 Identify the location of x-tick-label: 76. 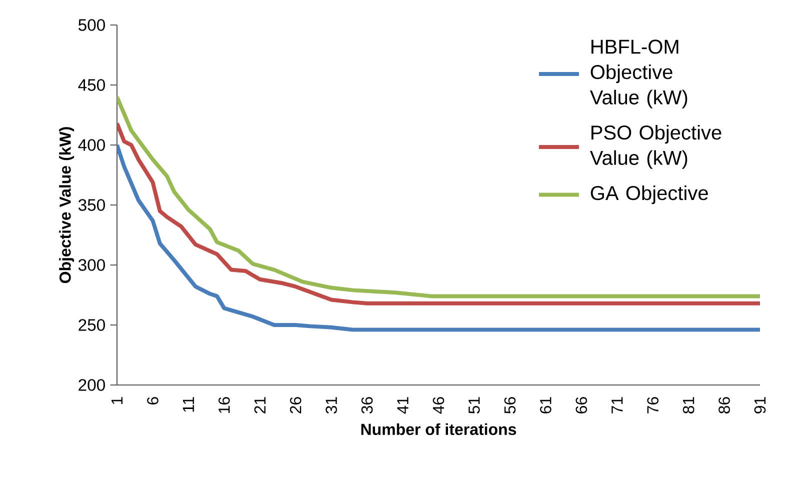
(652, 405).